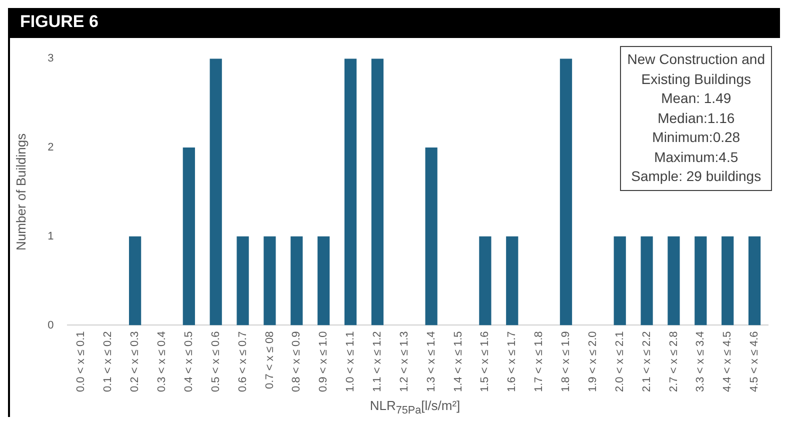 This screenshot has width=787, height=428. I want to click on annotation: Minimum:0.28, so click(696, 137).